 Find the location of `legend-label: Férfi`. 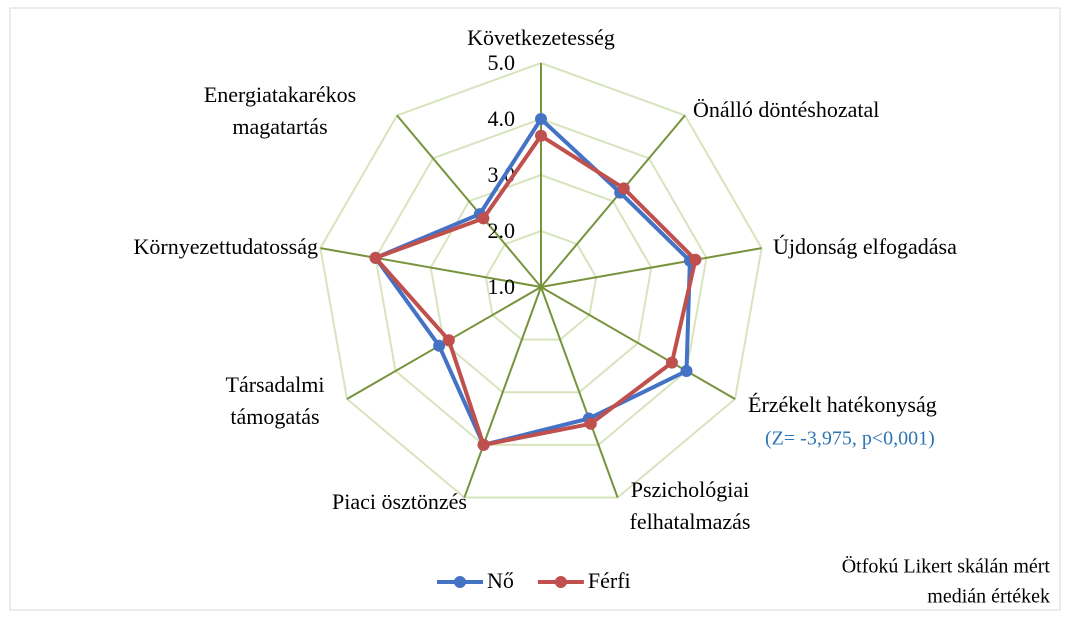

legend-label: Férfi is located at coordinates (609, 580).